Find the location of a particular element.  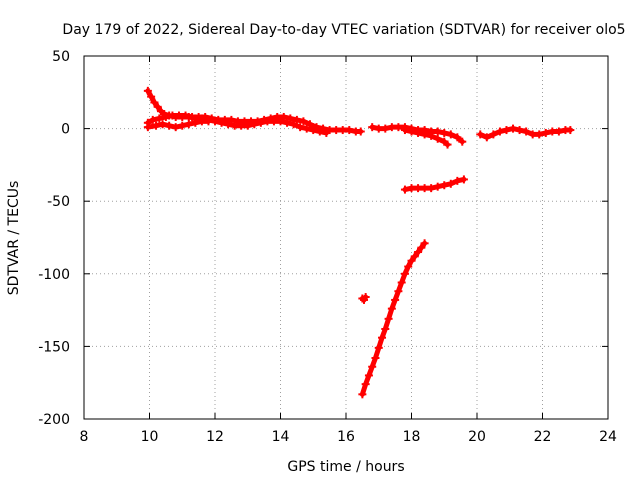

x-tick-label: 10 is located at coordinates (150, 437).